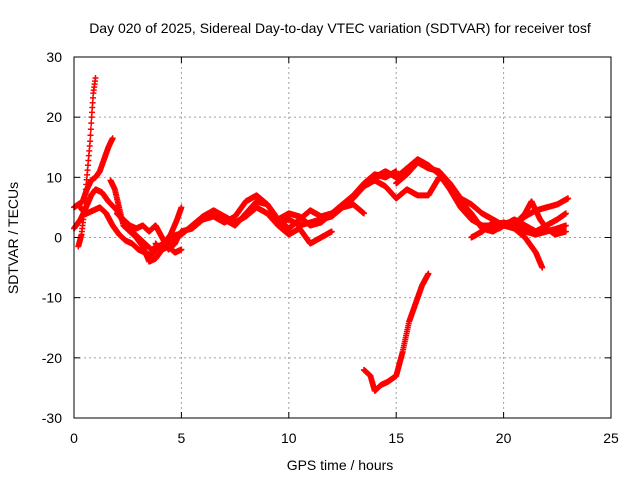 This screenshot has width=640, height=480. I want to click on x-tick-label: 15, so click(396, 438).